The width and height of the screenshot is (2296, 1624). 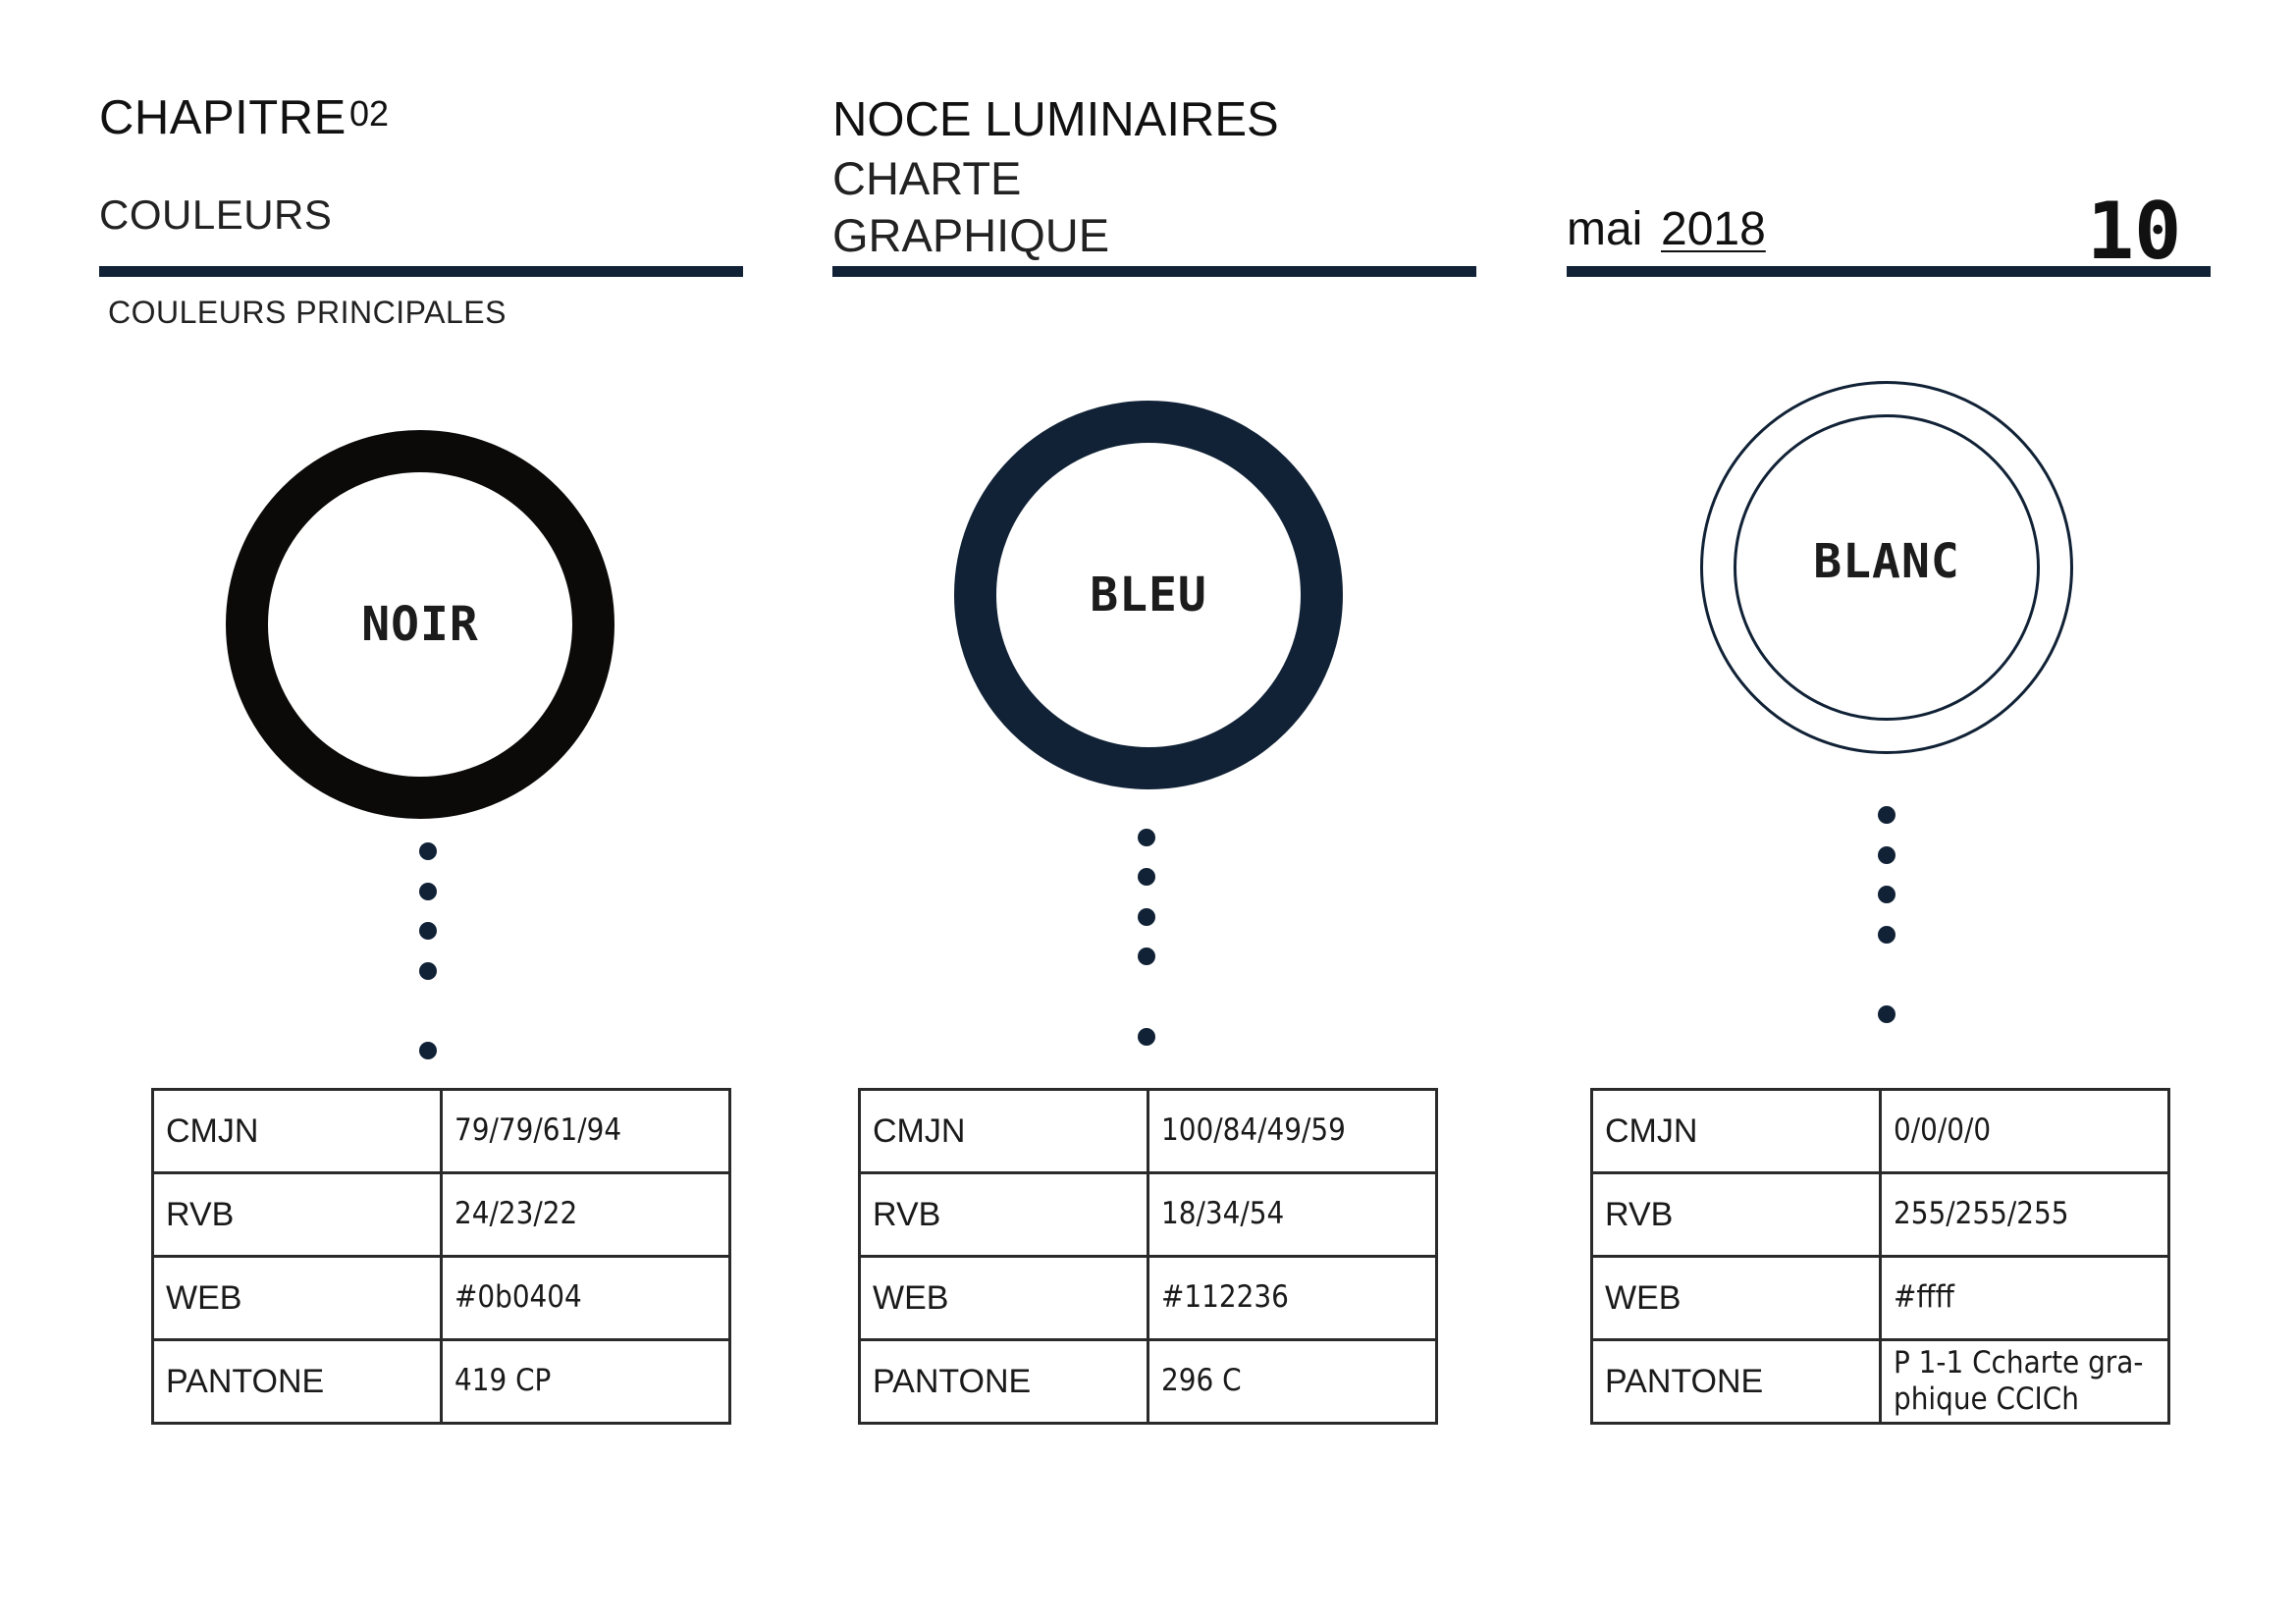 What do you see at coordinates (971, 235) in the screenshot?
I see `document-title-line-2: GRAPHIQUE` at bounding box center [971, 235].